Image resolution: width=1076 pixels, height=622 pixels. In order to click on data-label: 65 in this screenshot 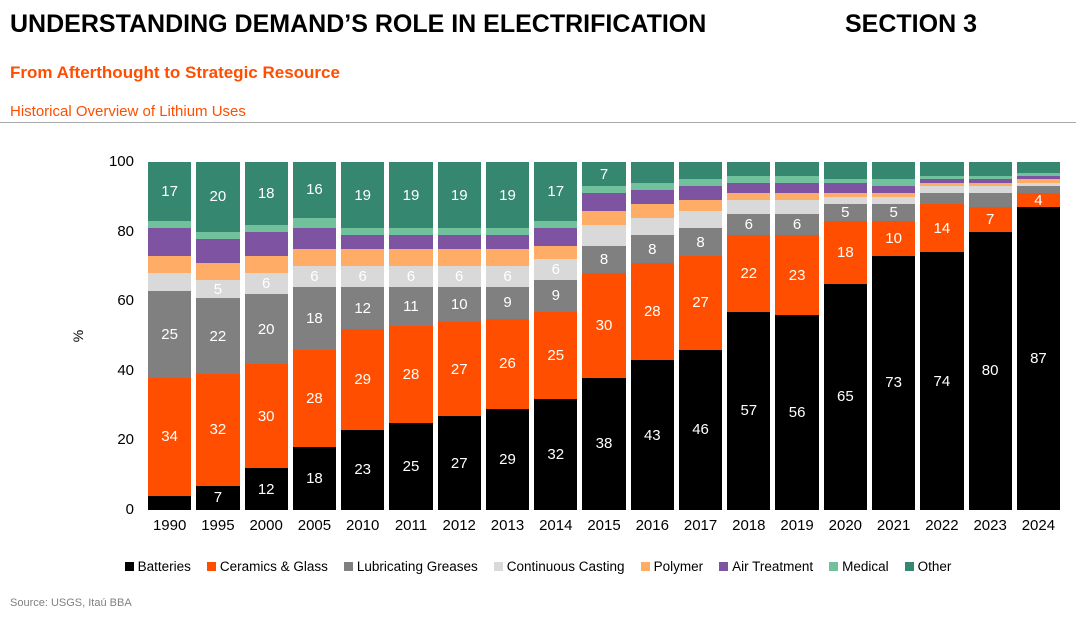, I will do `click(845, 397)`.